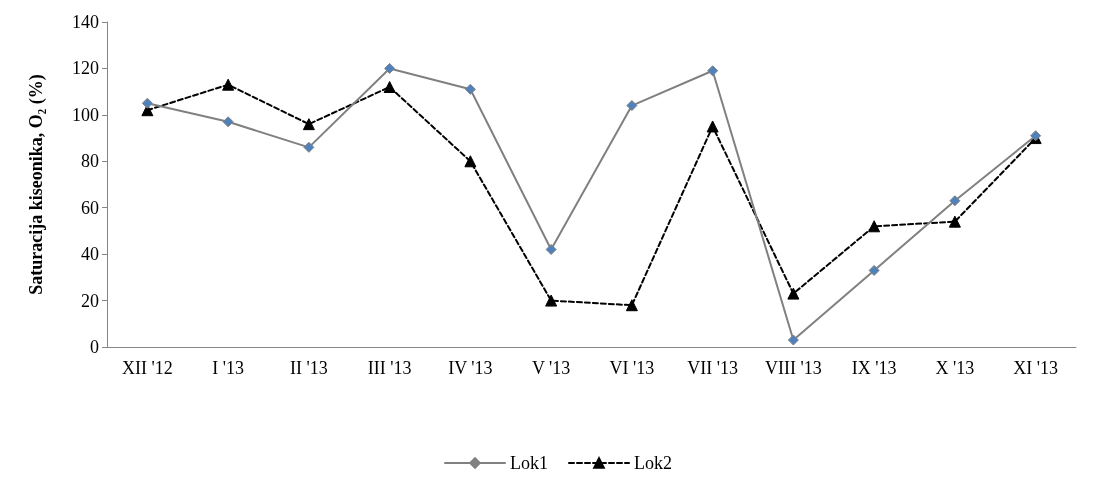  Describe the element at coordinates (955, 368) in the screenshot. I see `x-tick-label: X '13` at that location.